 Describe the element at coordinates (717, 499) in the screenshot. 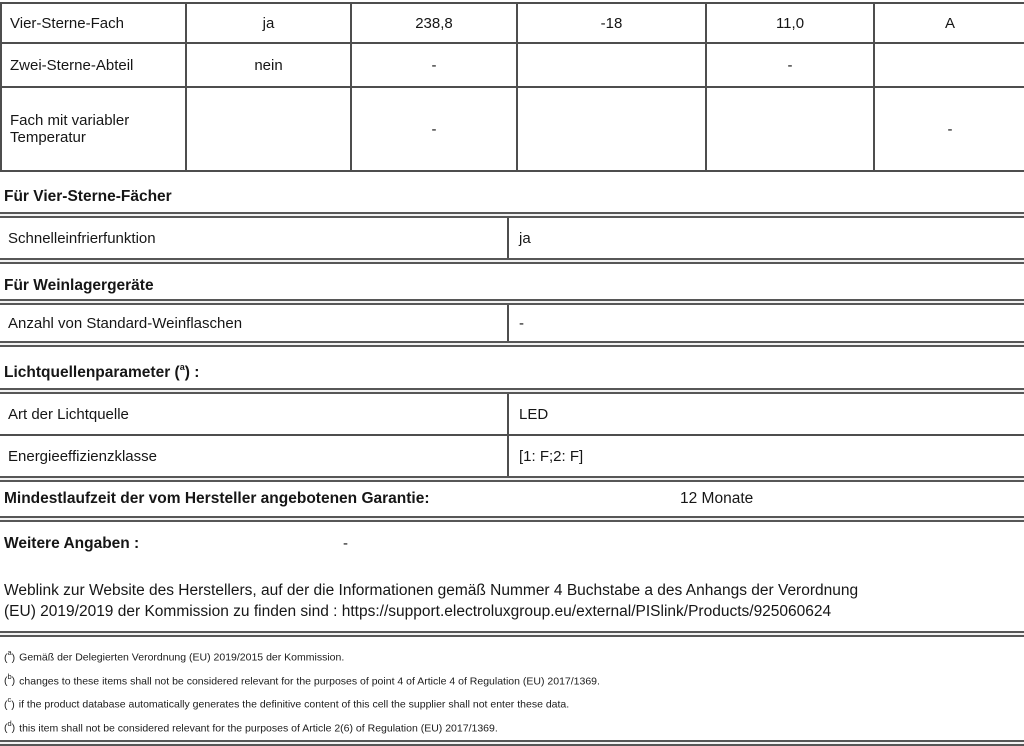

I see `guarantee-value: 12 Monate` at that location.